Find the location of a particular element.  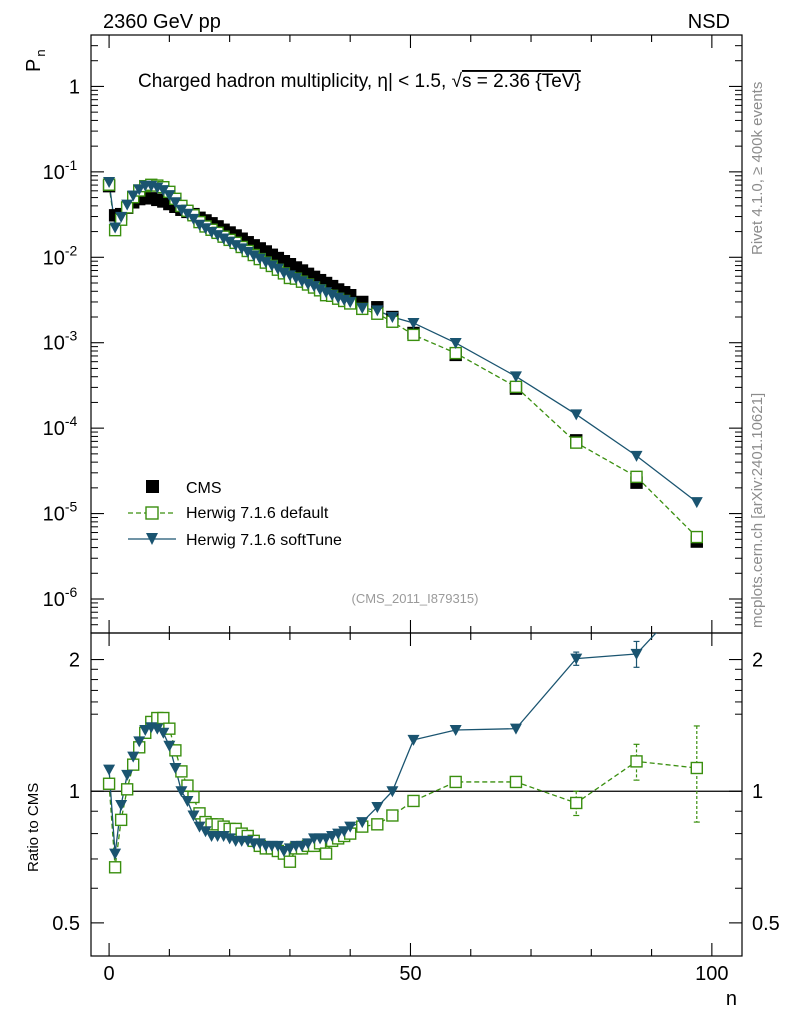

legend-cms-label: CMS is located at coordinates (204, 488).